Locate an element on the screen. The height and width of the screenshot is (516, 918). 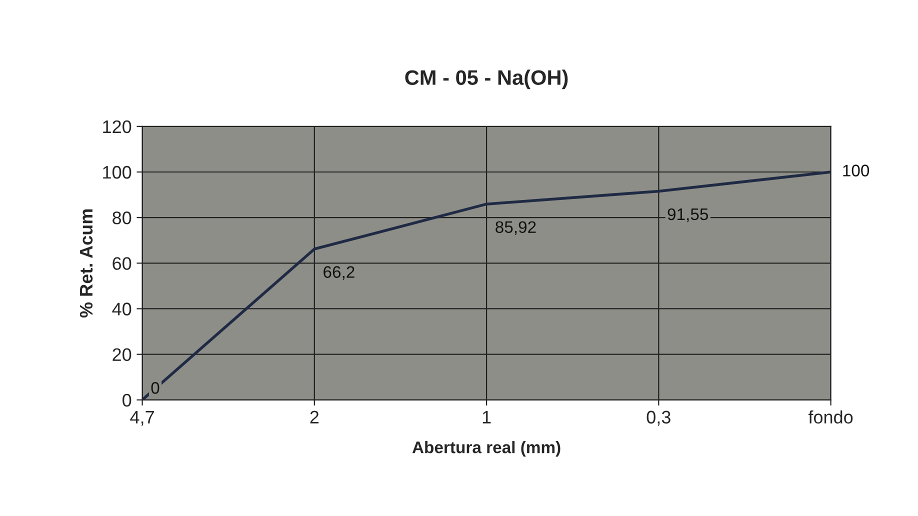
x-tick-label: 0,3 is located at coordinates (658, 418).